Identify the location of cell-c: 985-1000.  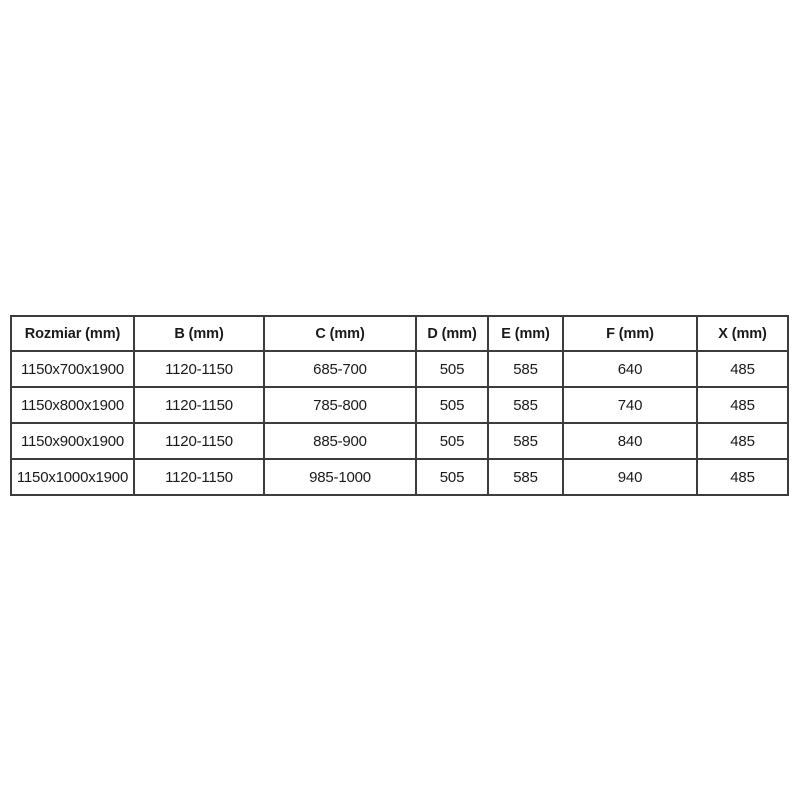
(340, 477).